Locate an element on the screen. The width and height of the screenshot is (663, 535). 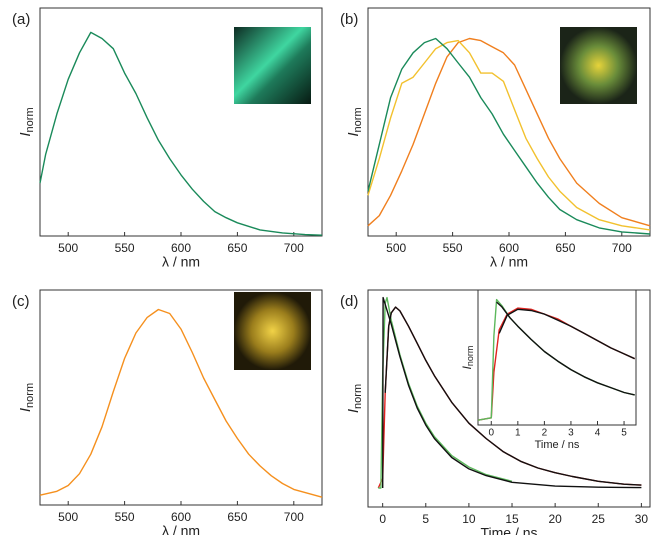
x-tick-label: 25 is located at coordinates (599, 519).